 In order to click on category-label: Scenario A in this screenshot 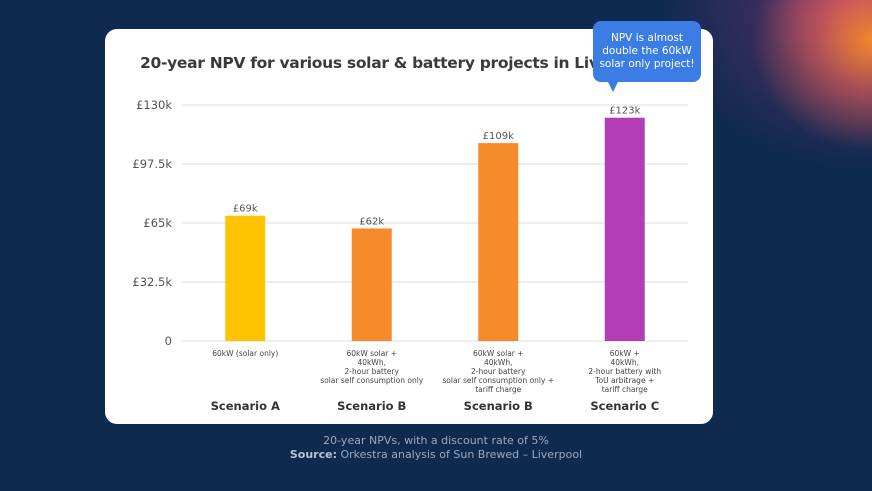, I will do `click(245, 406)`.